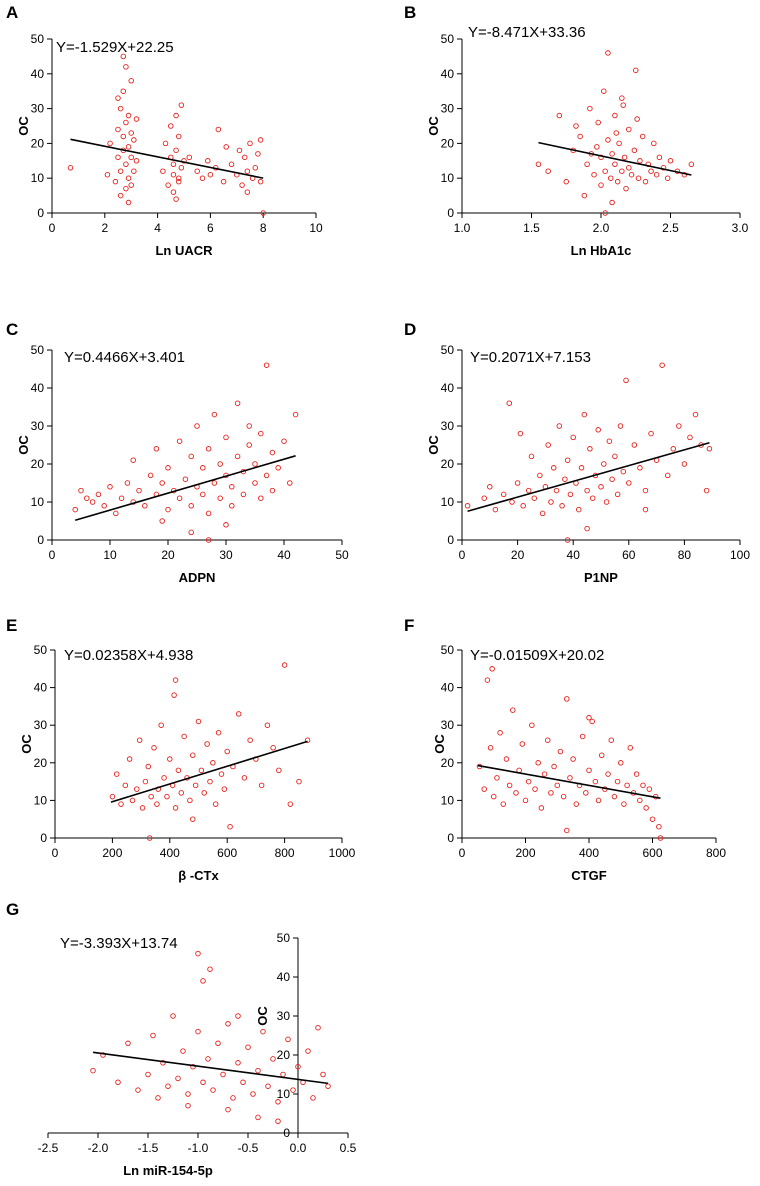 This screenshot has height=1186, width=760. Describe the element at coordinates (128, 655) in the screenshot. I see `regression-equation-e: Y=0.02358X+4.938` at that location.